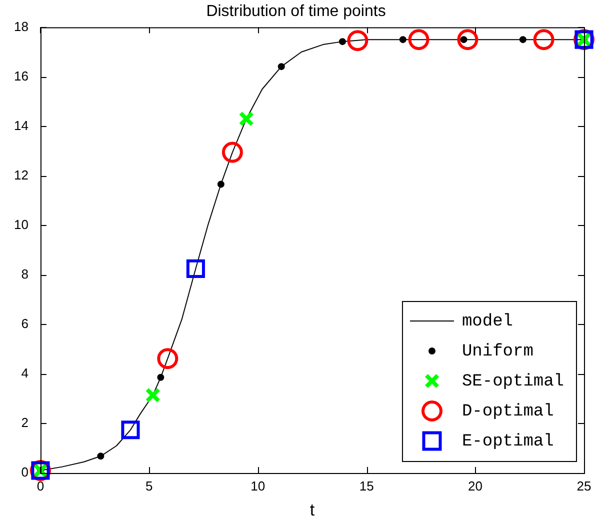  I want to click on y-tick-label: 10, so click(21, 224).